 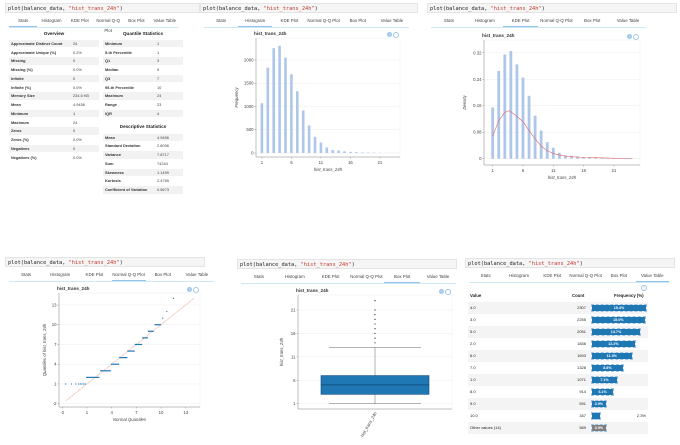 I want to click on value-table-row: 3.0 2255 15.0%, so click(x=558, y=320).